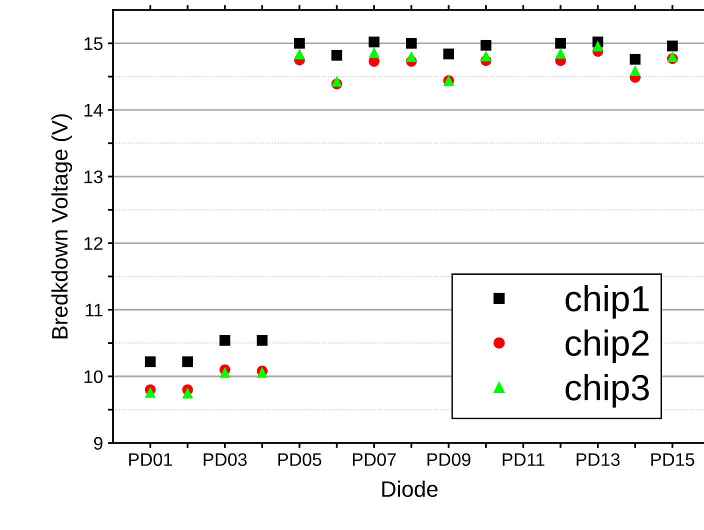  I want to click on x-tick-label: PD09, so click(449, 459).